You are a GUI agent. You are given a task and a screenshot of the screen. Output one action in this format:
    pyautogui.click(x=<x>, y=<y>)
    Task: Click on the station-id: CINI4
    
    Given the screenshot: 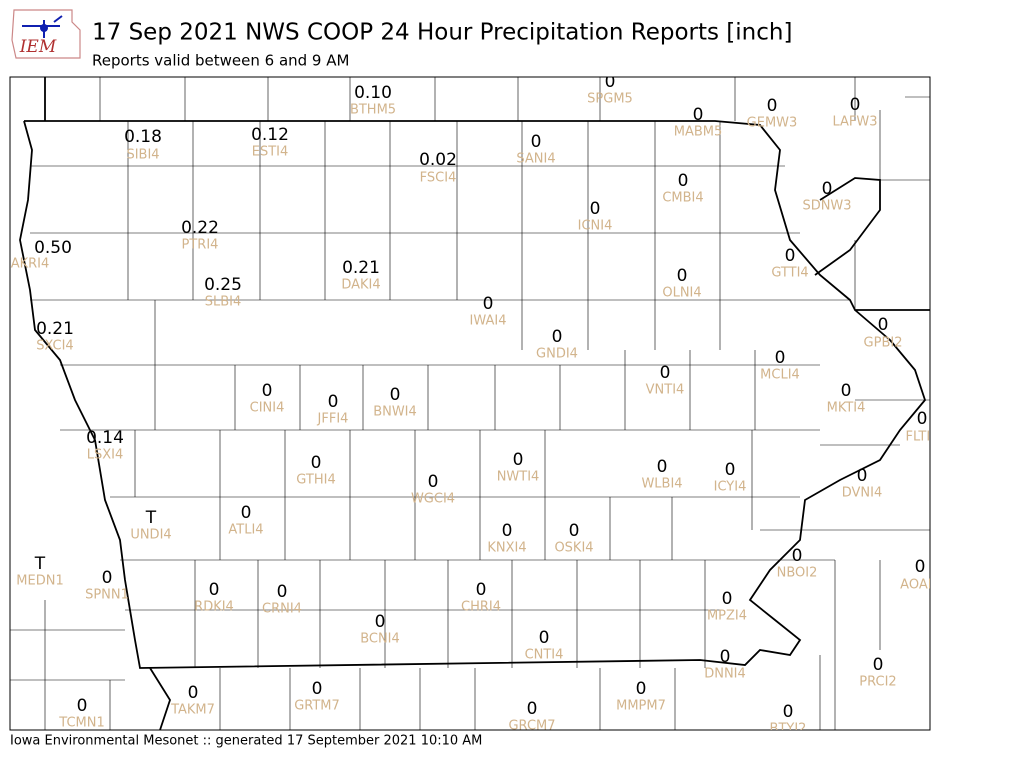 What is the action you would take?
    pyautogui.click(x=267, y=408)
    